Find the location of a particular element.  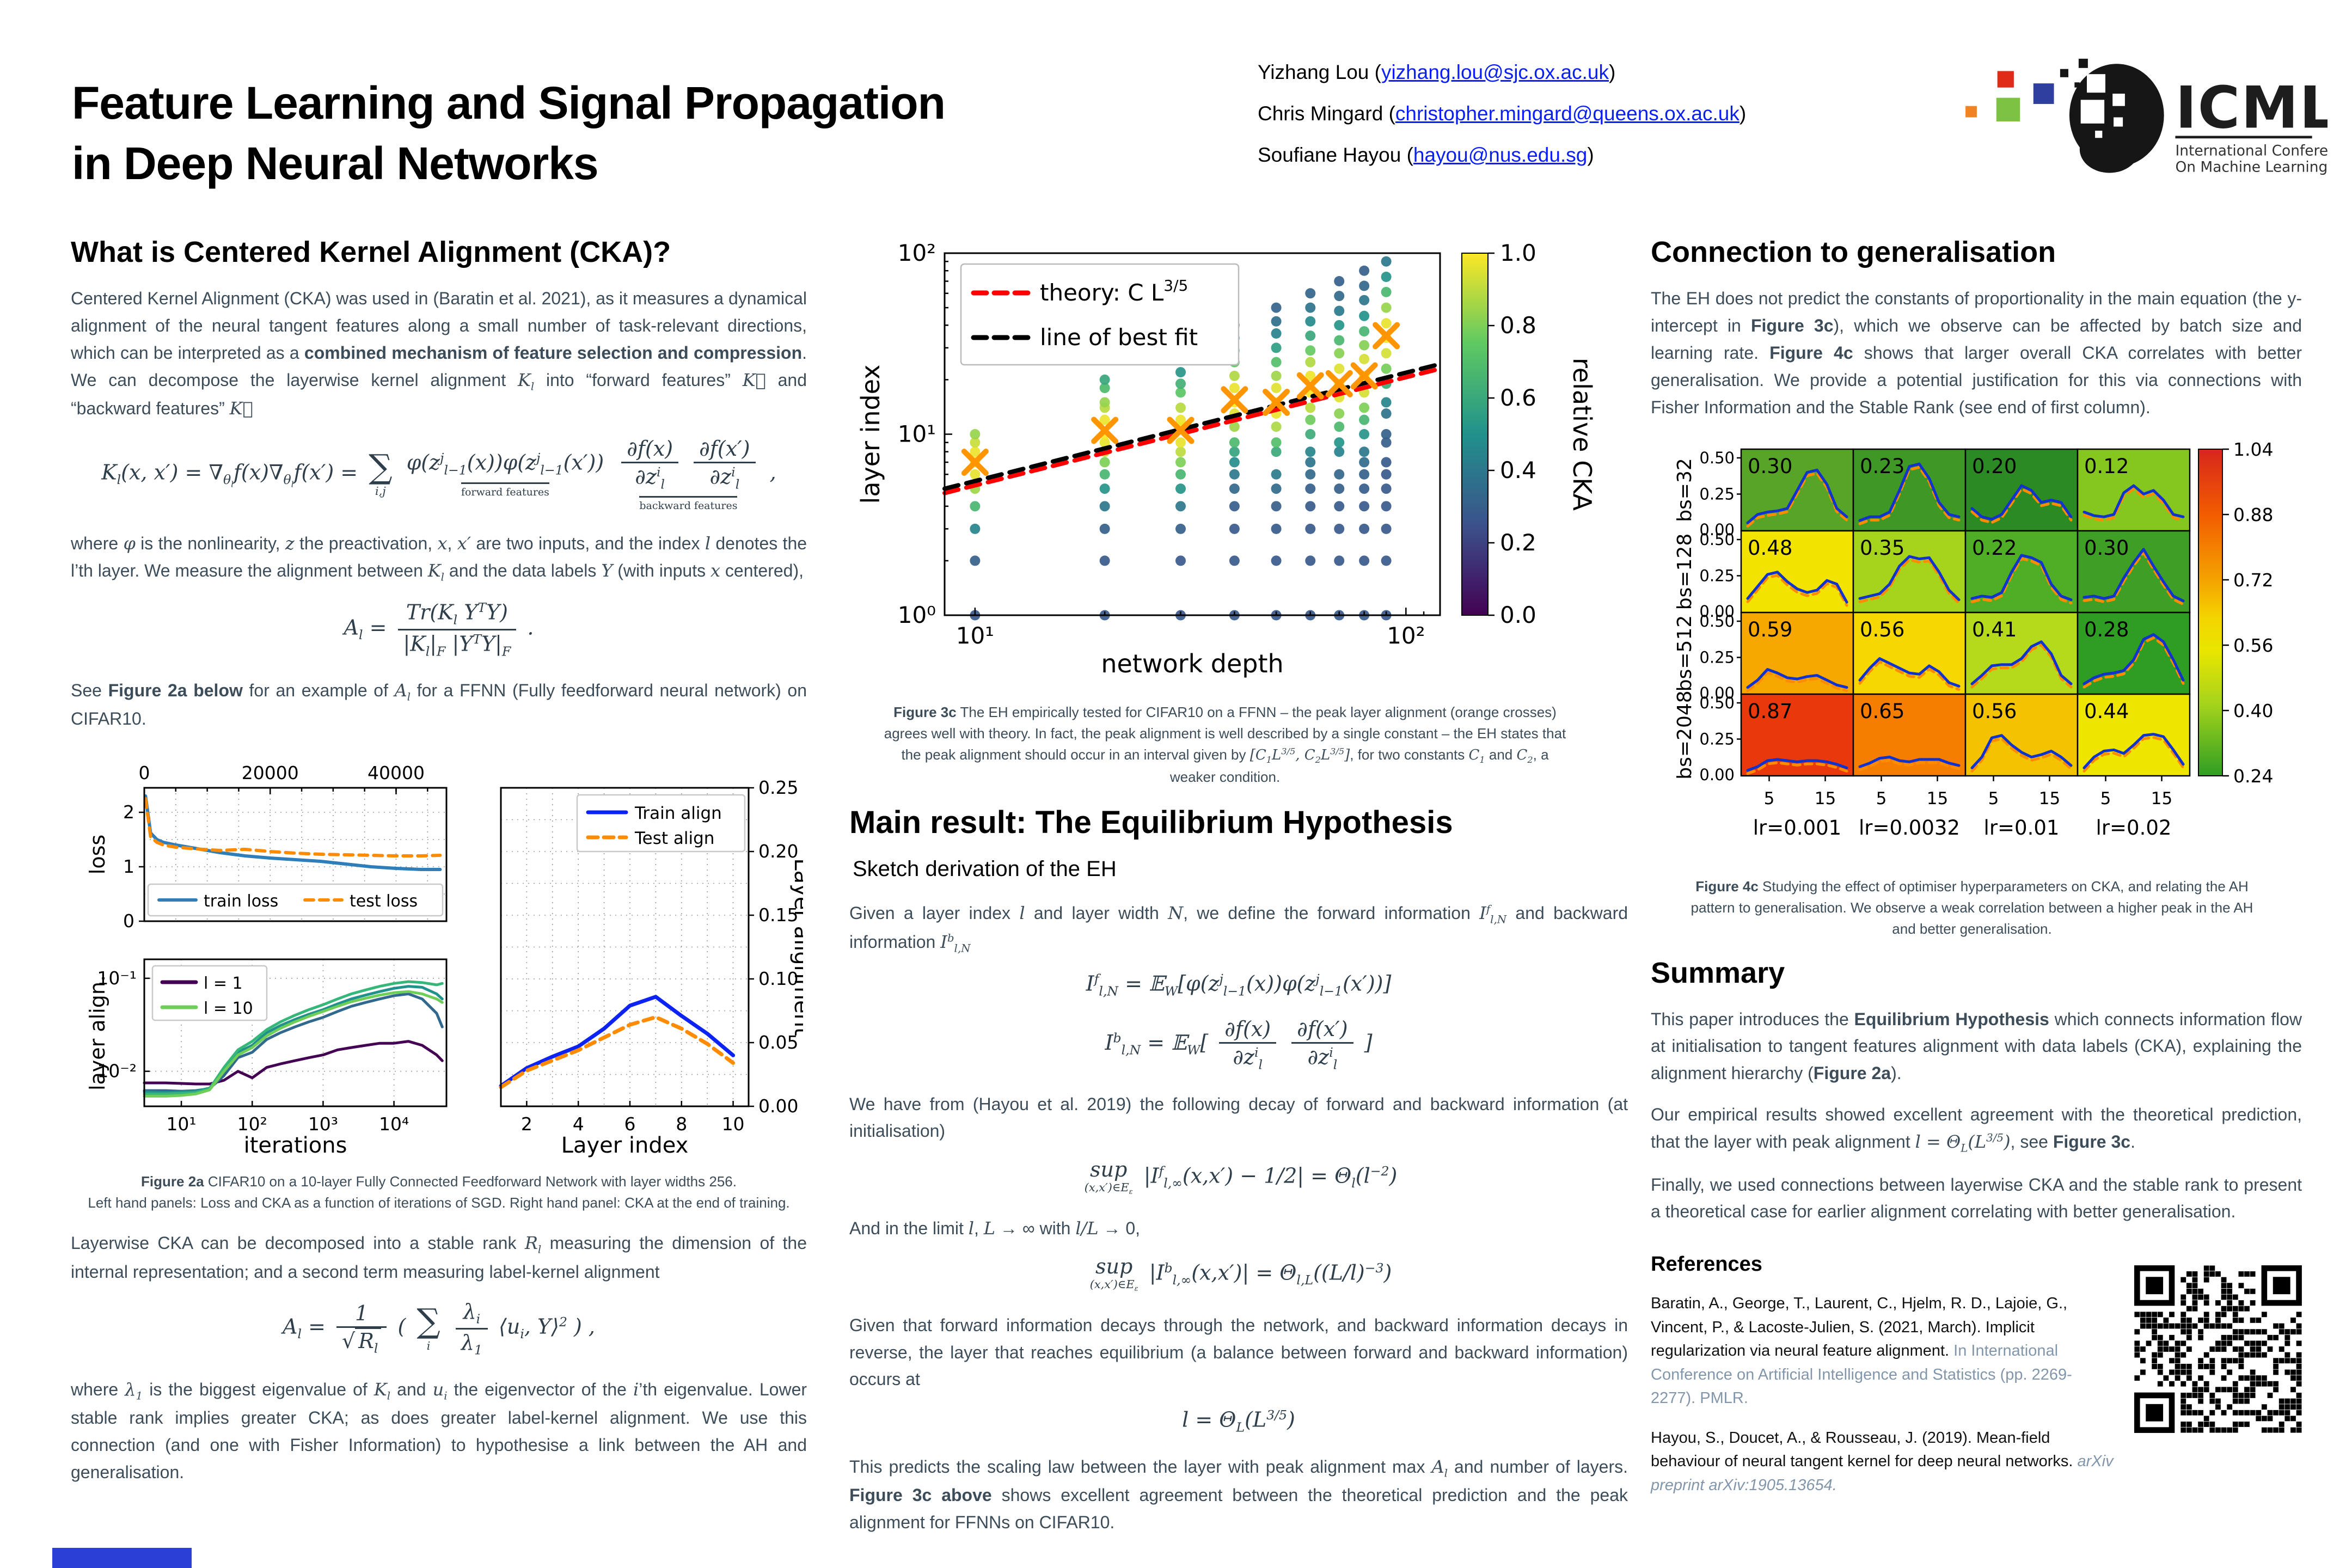

icml-underline is located at coordinates (2243, 137).